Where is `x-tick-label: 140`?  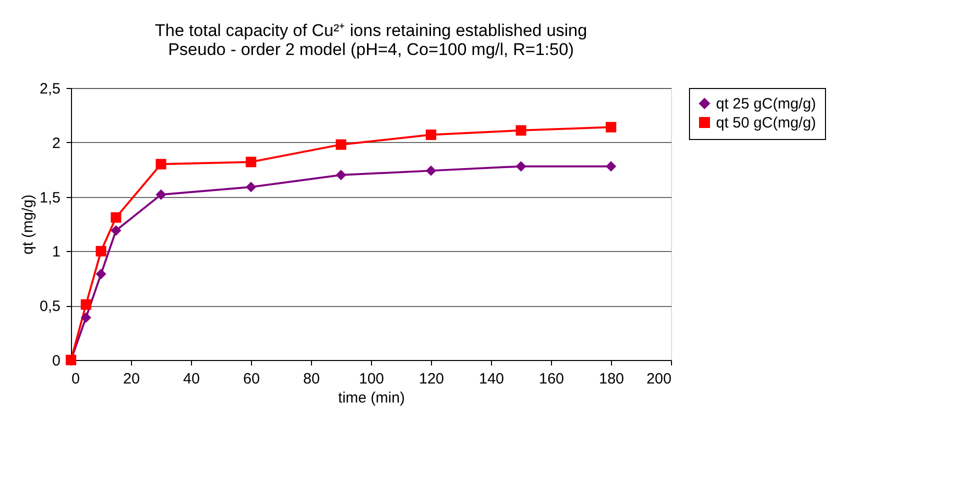
x-tick-label: 140 is located at coordinates (491, 379).